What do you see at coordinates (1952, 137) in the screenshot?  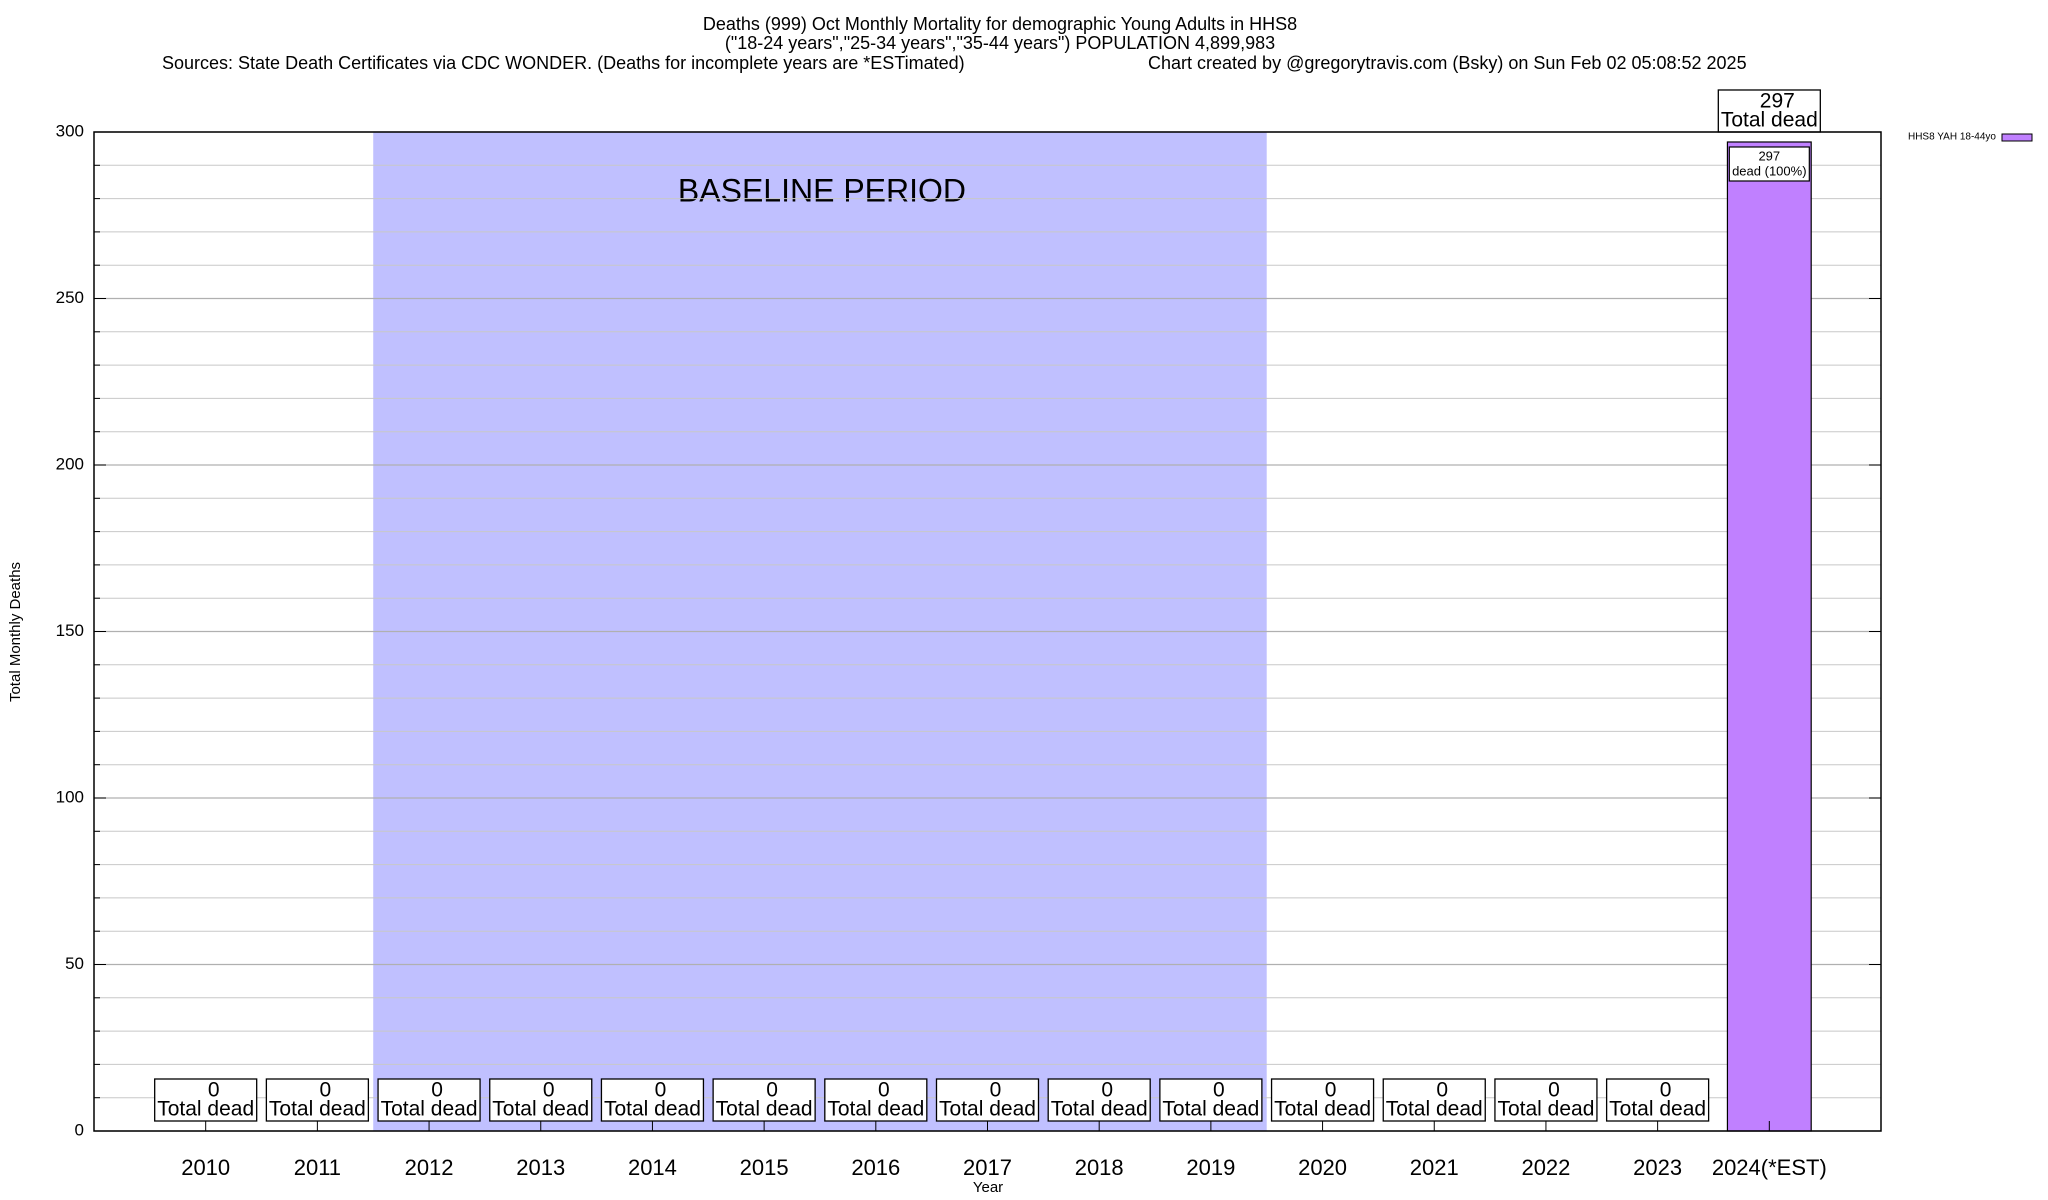 I see `legend-label: HHS8 YAH 18-44yo` at bounding box center [1952, 137].